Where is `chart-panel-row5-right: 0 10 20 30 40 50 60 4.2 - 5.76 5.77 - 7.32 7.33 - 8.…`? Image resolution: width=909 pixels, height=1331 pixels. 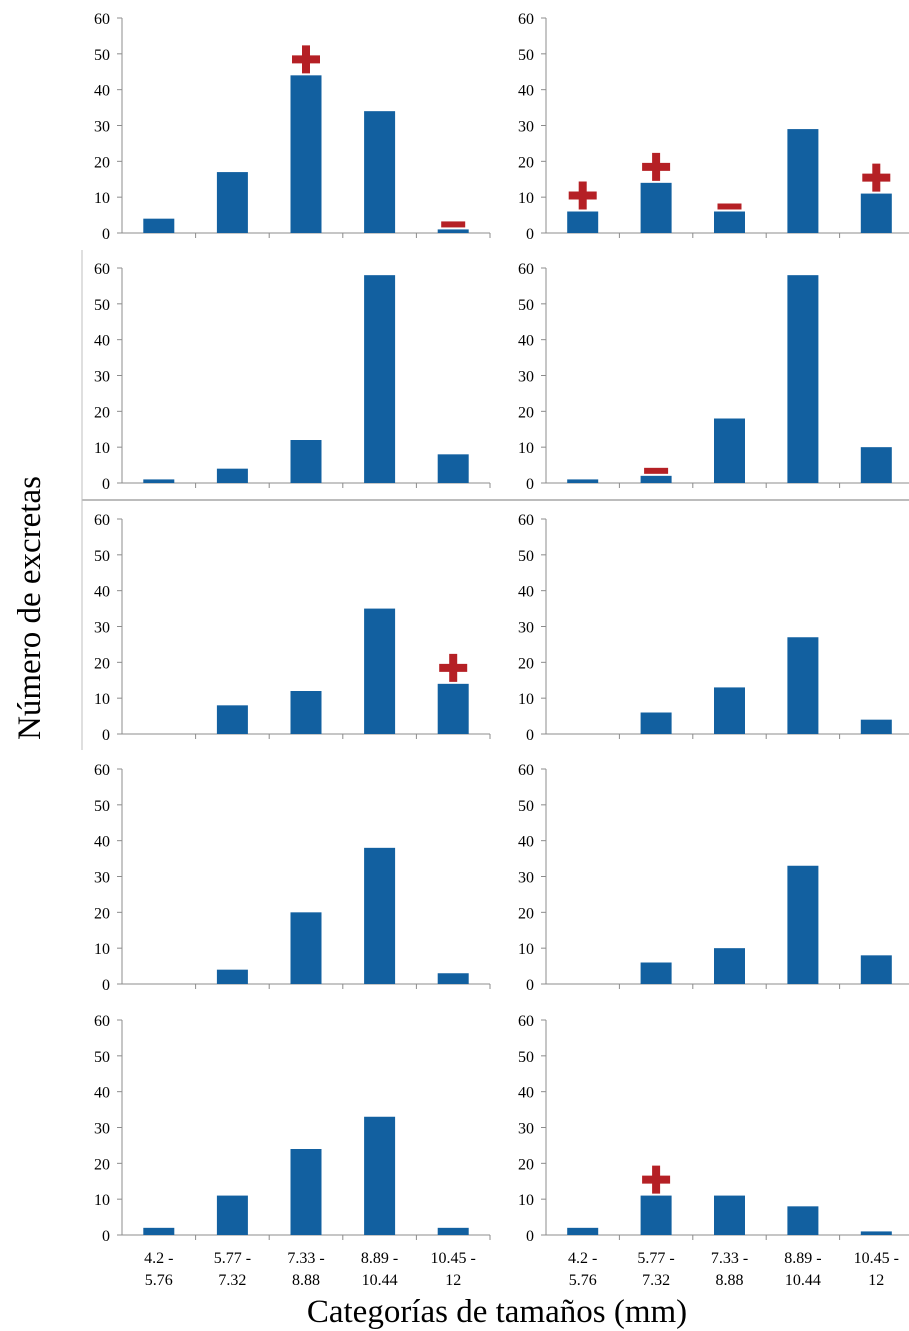
chart-panel-row5-right: 0 10 20 30 40 50 60 4.2 - 5.76 5.77 - 7.32 7.33 - 8.… is located at coordinates (713, 1151).